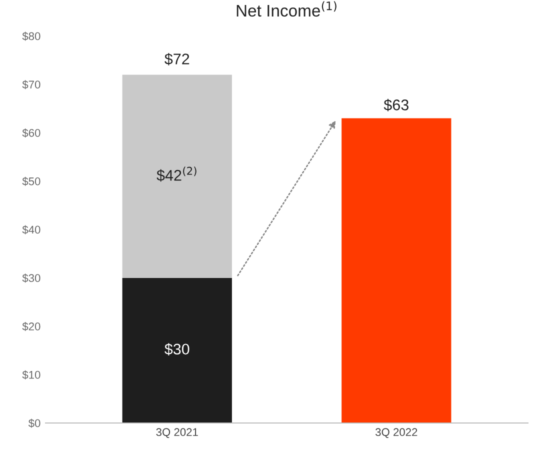 This screenshot has height=450, width=536. Describe the element at coordinates (31, 85) in the screenshot. I see `y-tick-label: $70` at that location.